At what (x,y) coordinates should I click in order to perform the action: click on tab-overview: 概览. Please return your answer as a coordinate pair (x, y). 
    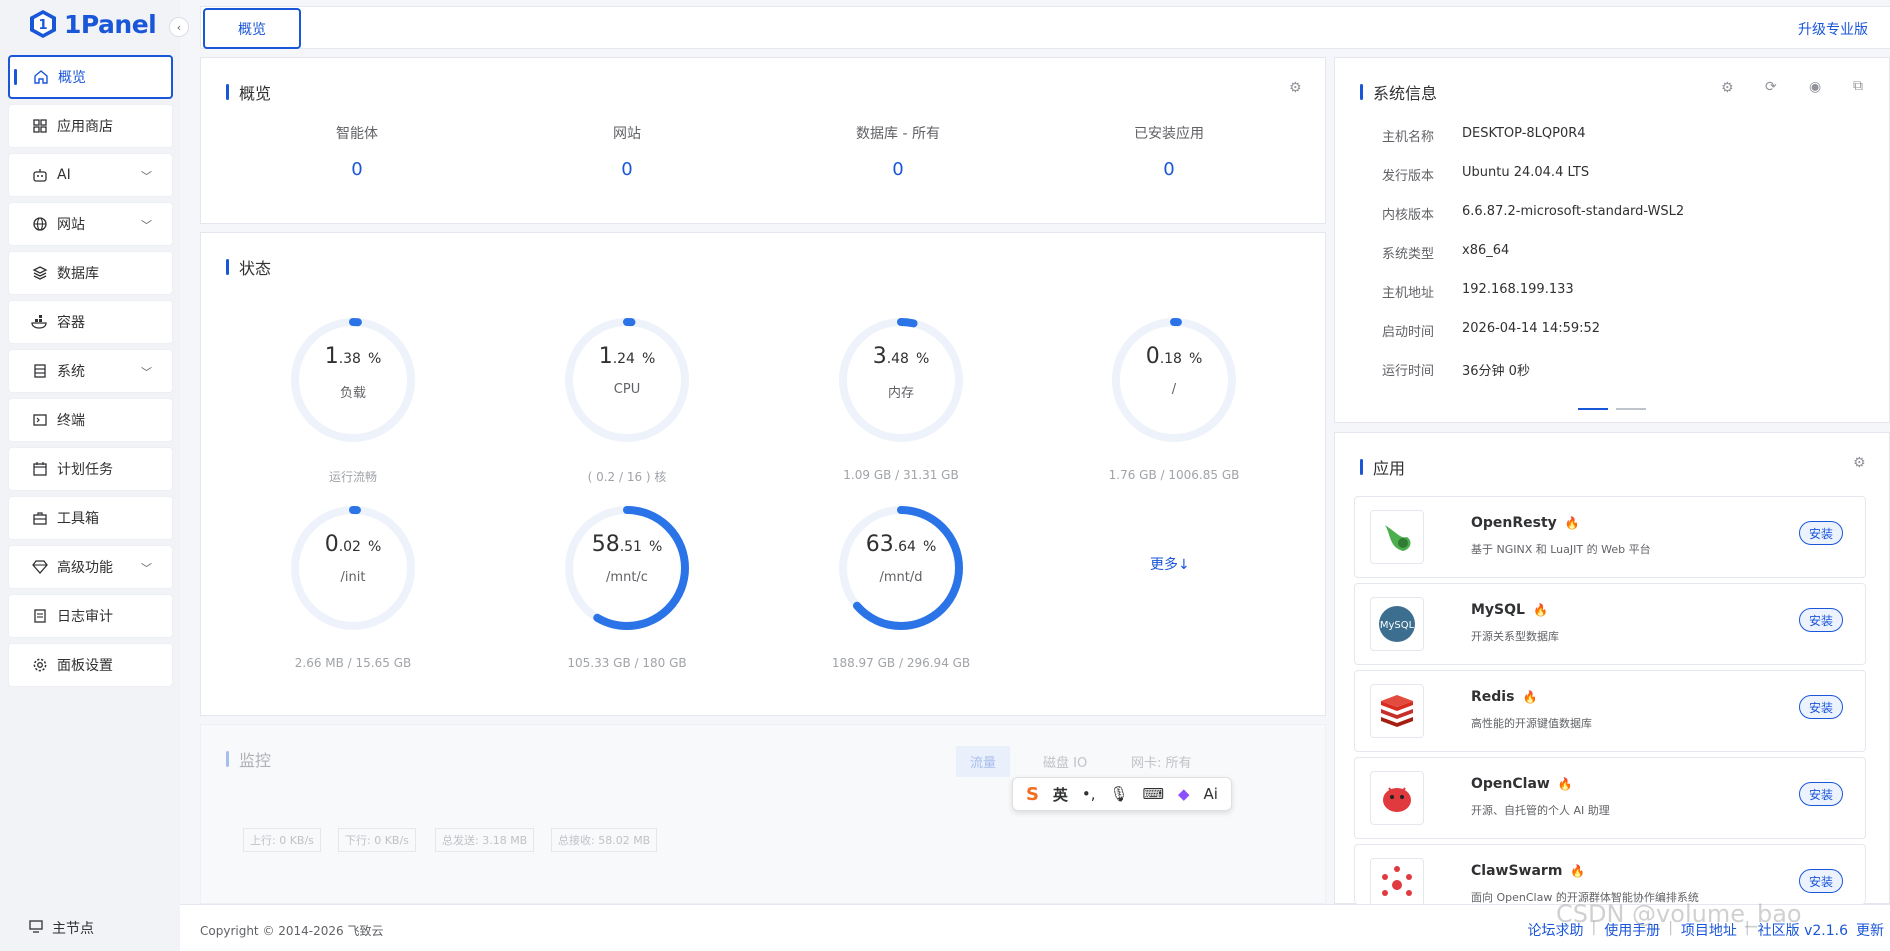
    Looking at the image, I should click on (252, 28).